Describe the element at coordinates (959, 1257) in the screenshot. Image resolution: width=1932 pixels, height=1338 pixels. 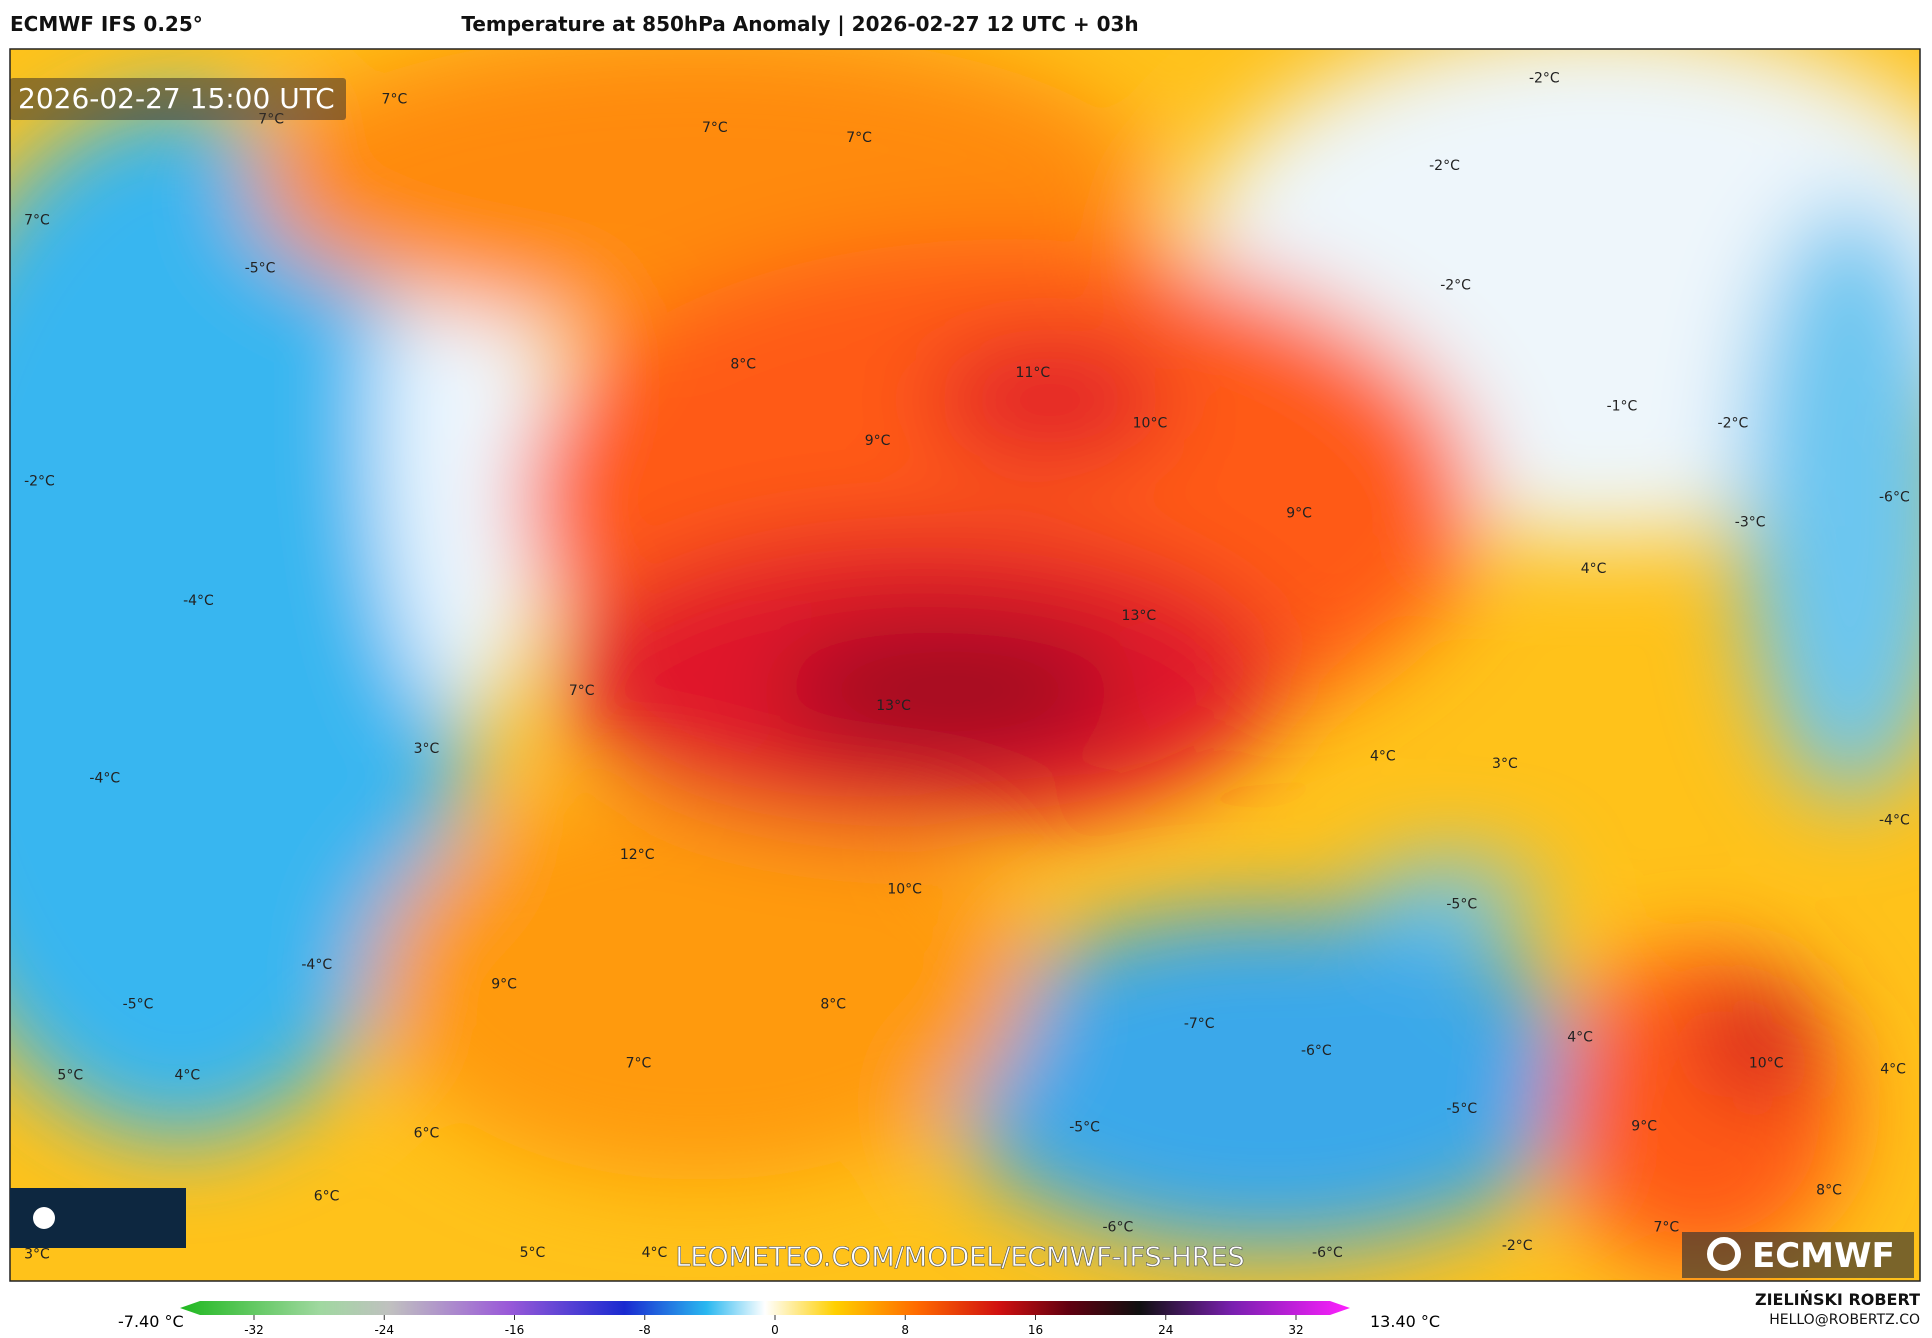
I see `watermark: LEOMETEO.COM/MODEL/ECMWF-IFS-HRES` at that location.